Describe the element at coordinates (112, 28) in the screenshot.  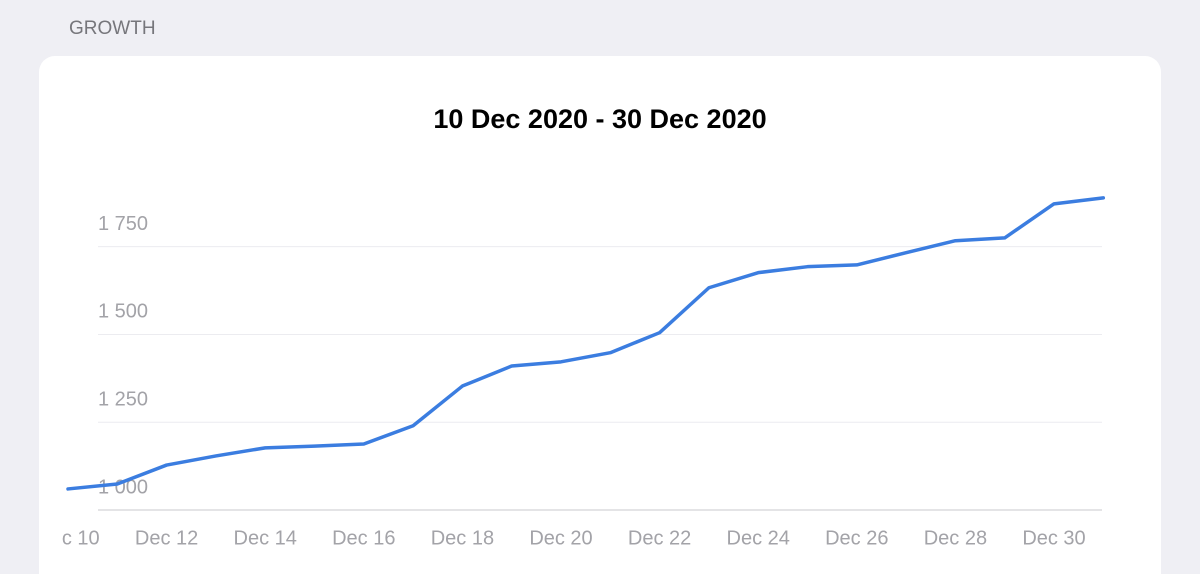
I see `section-title: GROWTH` at that location.